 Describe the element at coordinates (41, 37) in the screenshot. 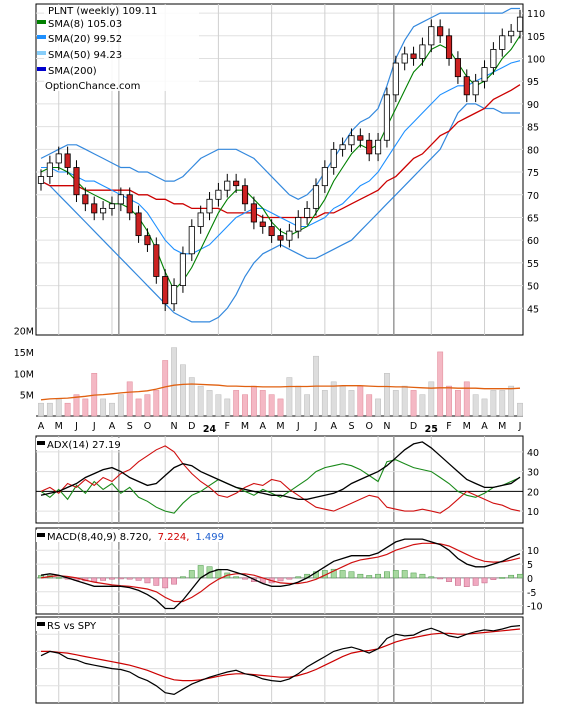

I see `legend-swatch-sma20` at that location.